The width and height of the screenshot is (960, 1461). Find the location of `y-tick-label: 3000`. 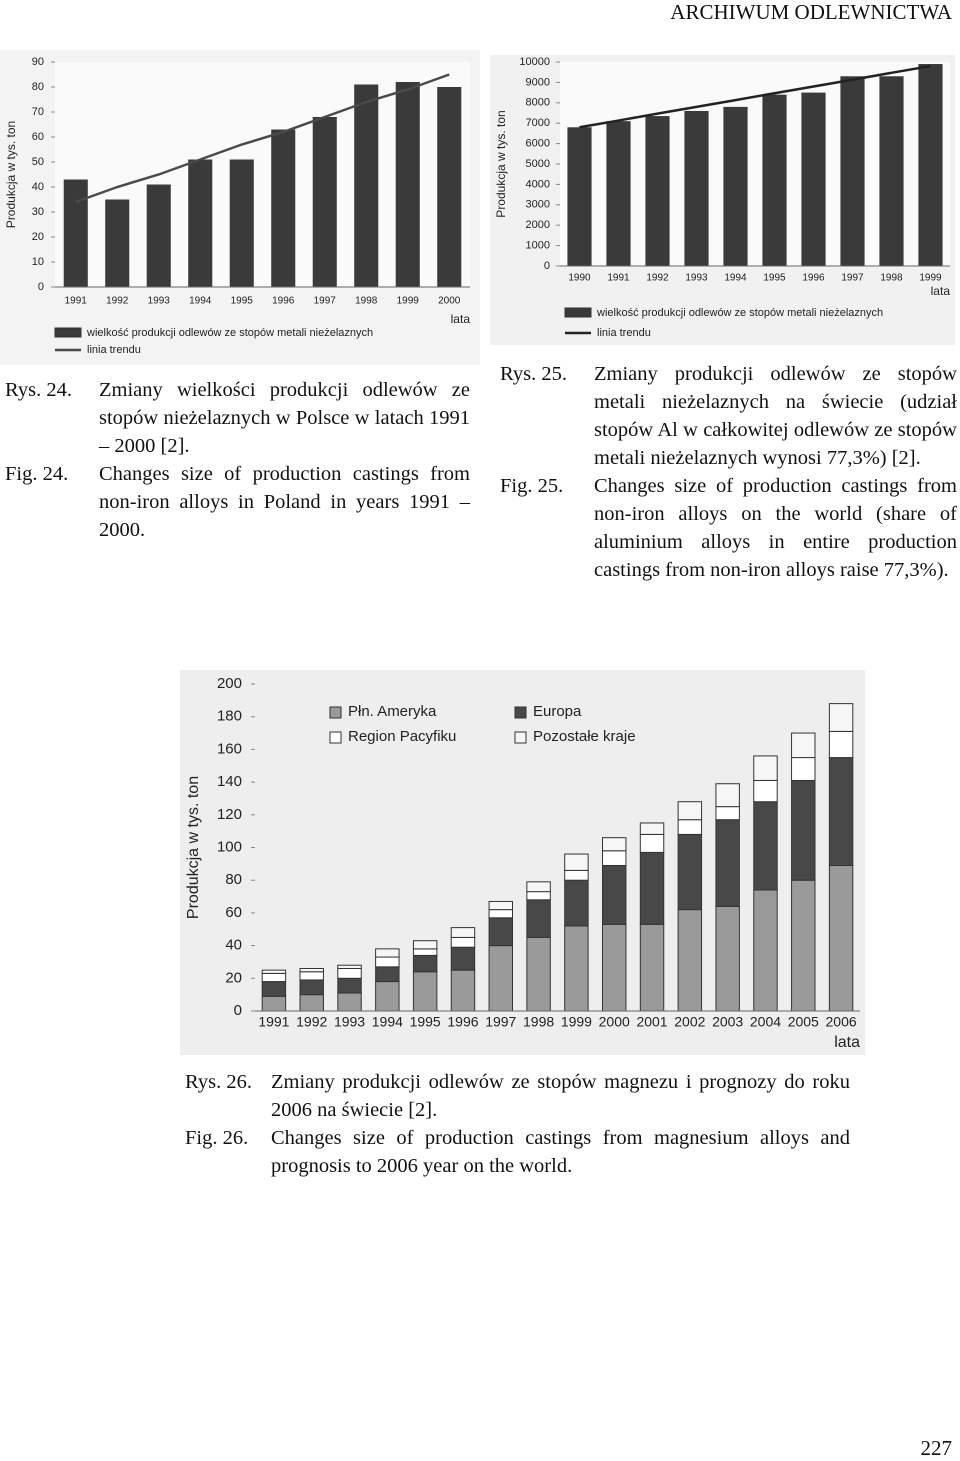

y-tick-label: 3000 is located at coordinates (538, 205).